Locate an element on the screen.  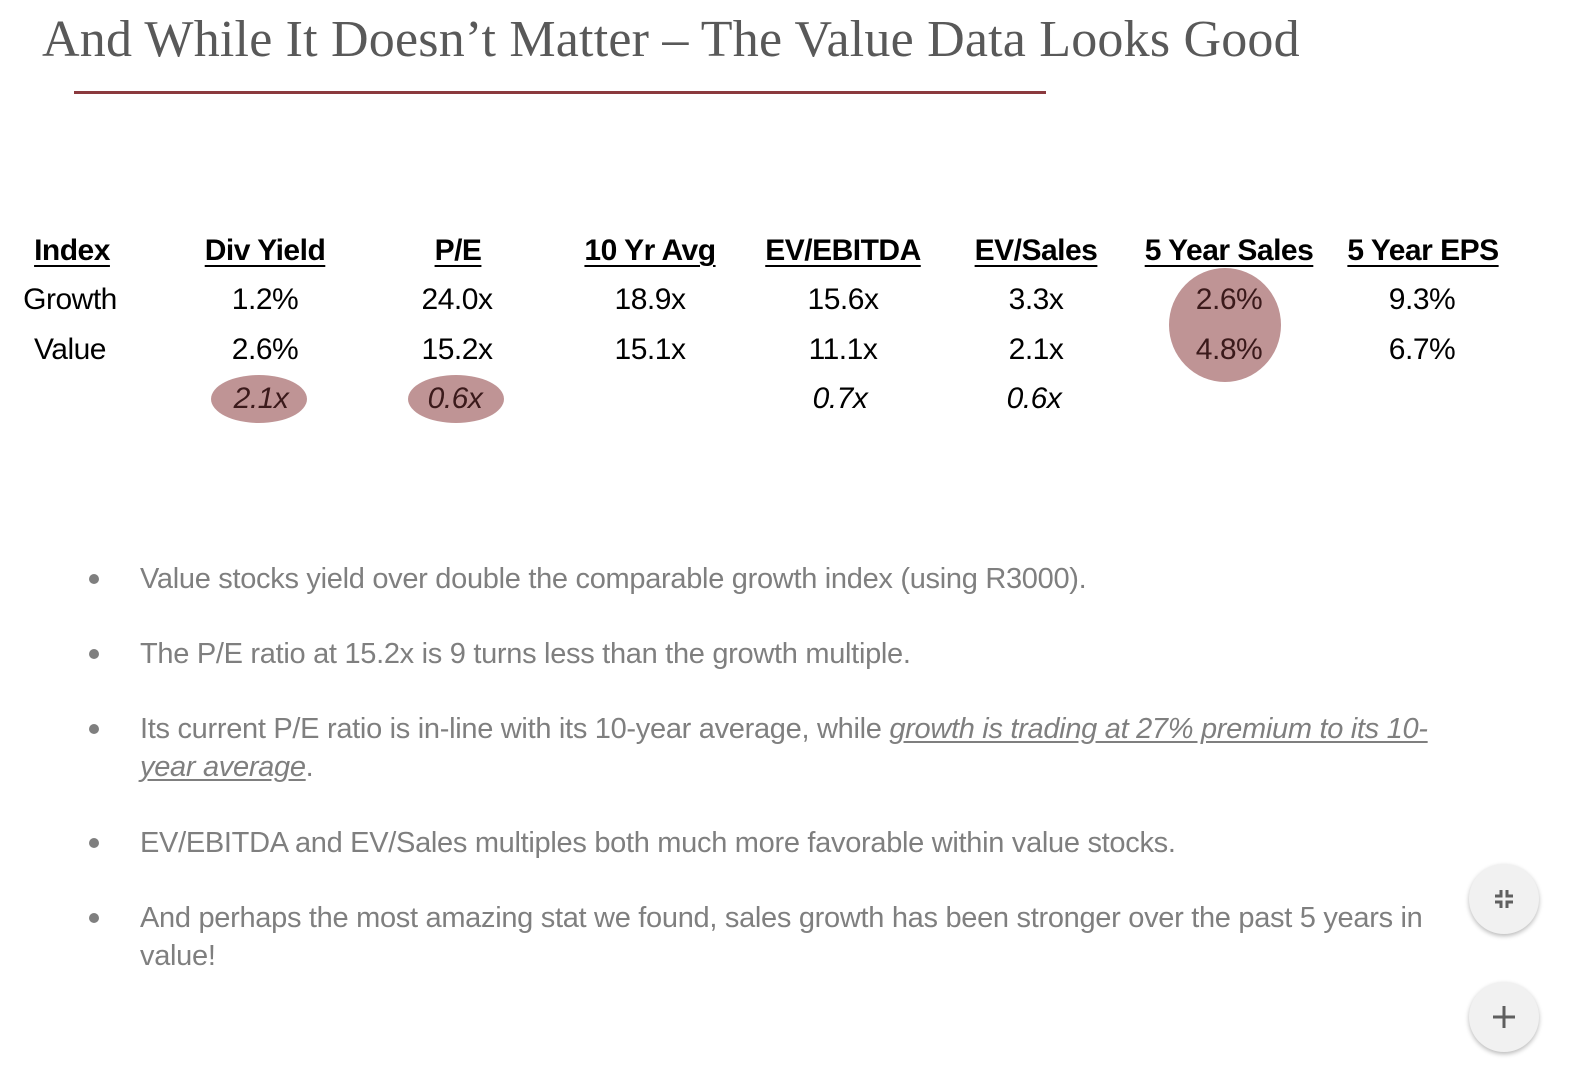
highlight-five-year-sales is located at coordinates (1225, 325).